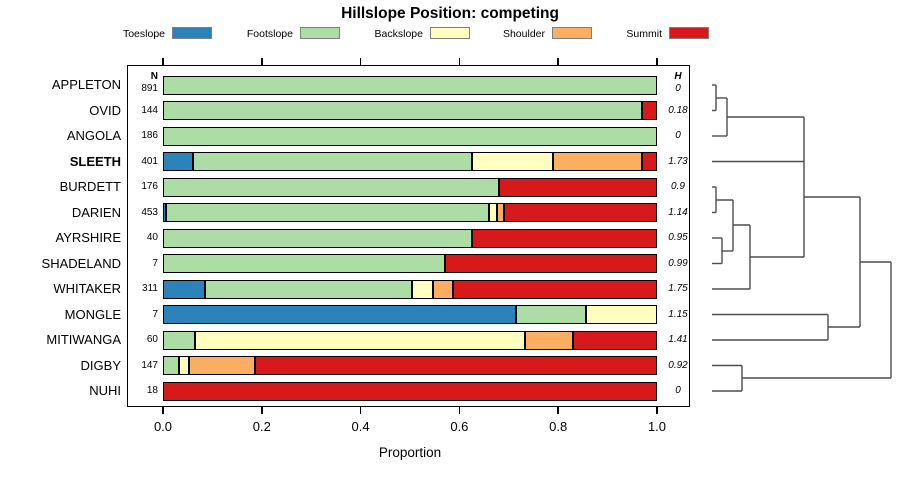 The image size is (900, 480). Describe the element at coordinates (96, 212) in the screenshot. I see `row-label-darien: DARIEN` at that location.